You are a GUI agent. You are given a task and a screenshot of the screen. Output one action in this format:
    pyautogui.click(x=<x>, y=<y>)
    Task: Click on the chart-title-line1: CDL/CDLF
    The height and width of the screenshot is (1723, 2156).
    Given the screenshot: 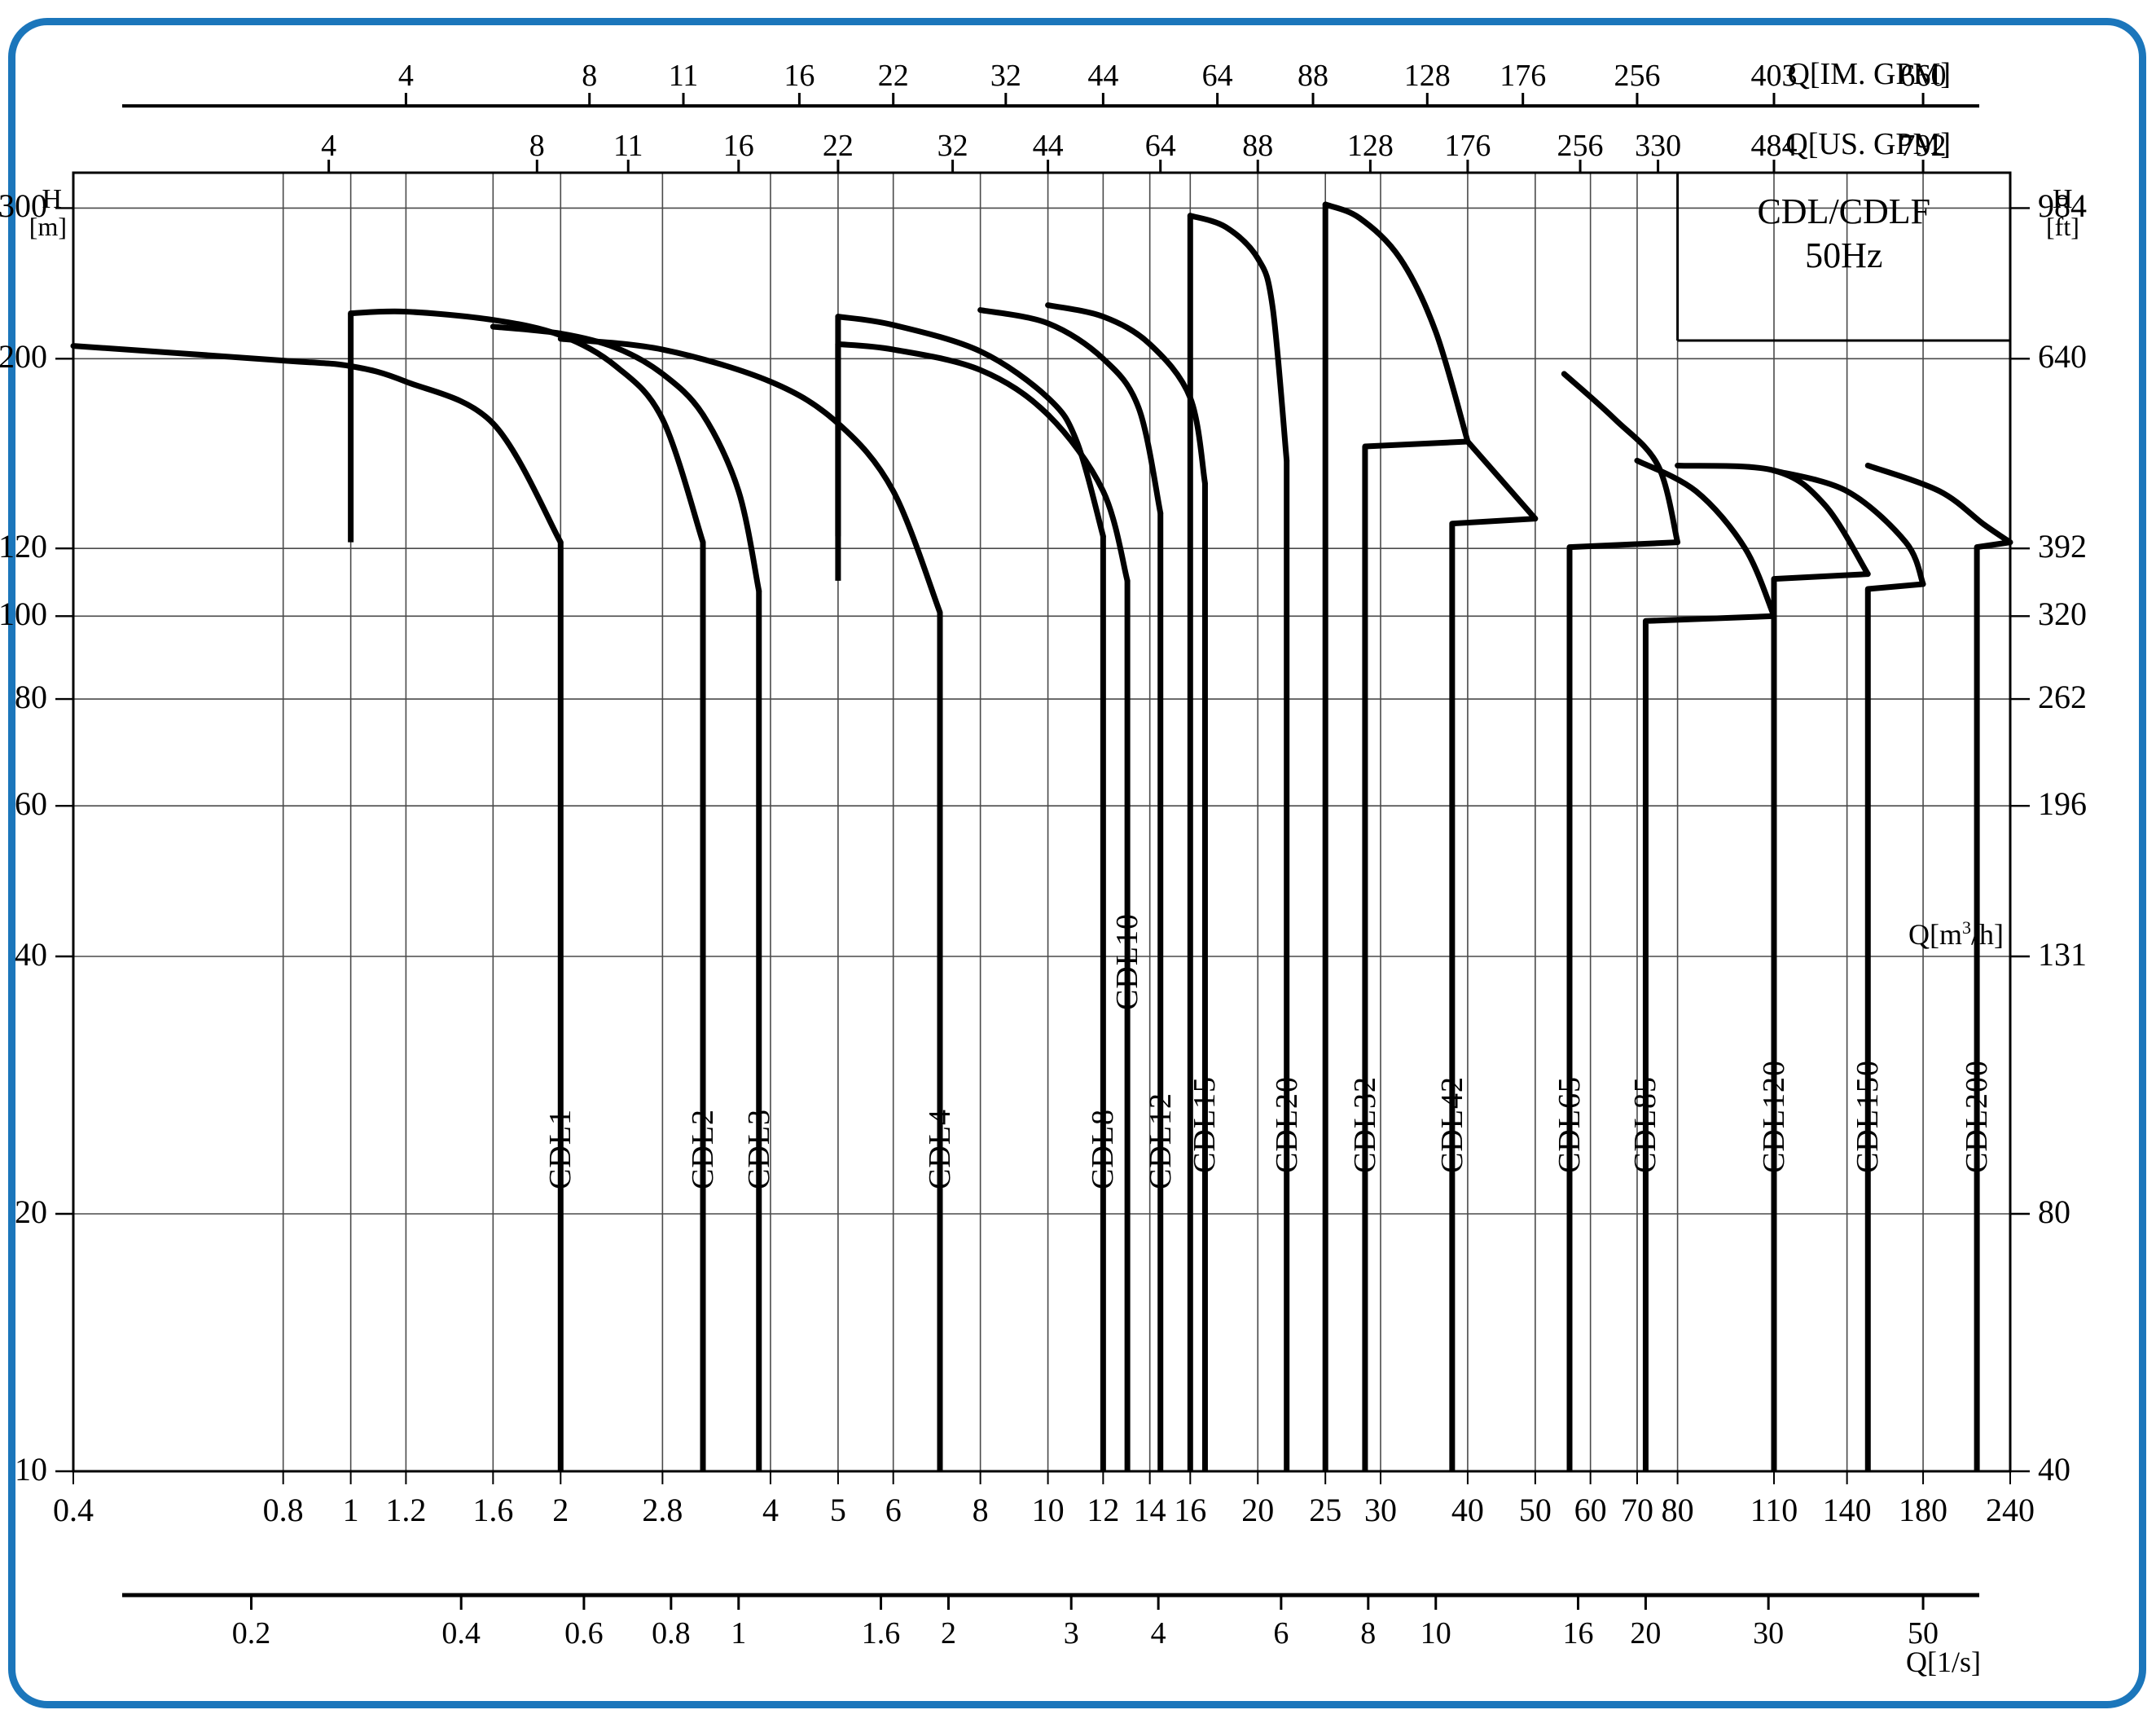 What is the action you would take?
    pyautogui.click(x=1844, y=211)
    